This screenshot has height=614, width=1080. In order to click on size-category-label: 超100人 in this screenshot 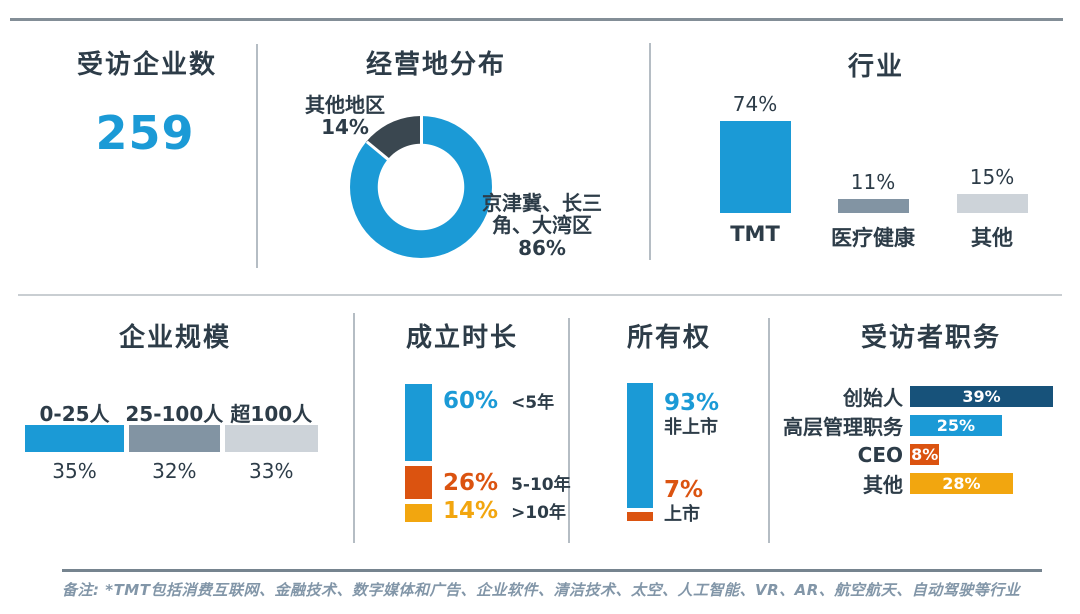, I will do `click(271, 414)`.